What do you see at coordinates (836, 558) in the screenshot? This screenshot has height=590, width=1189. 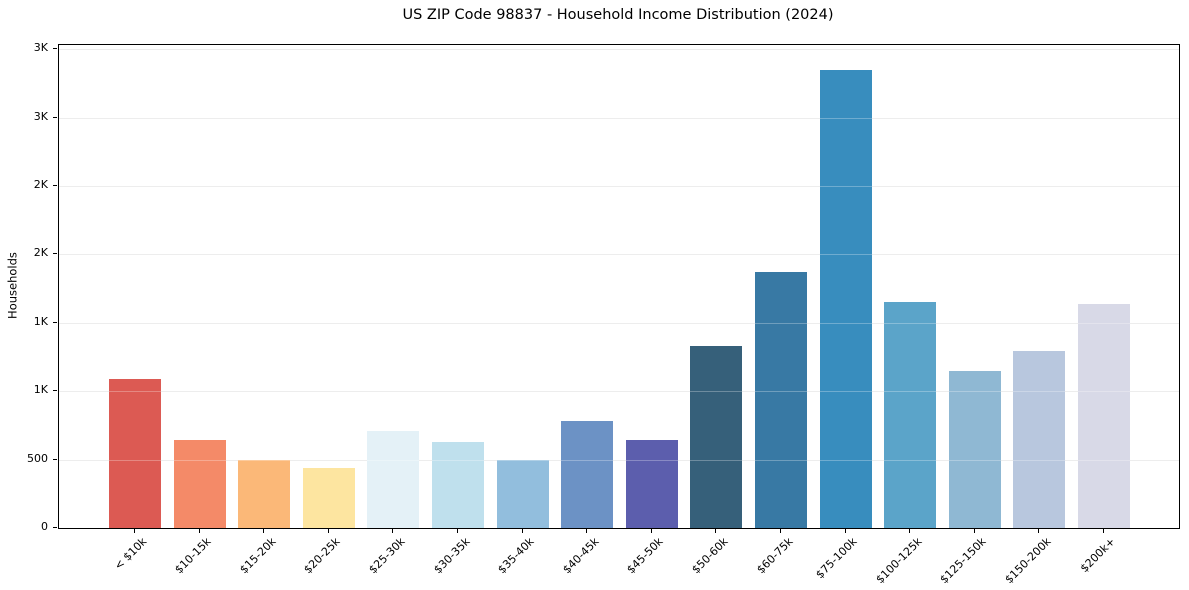 I see `x-tick-label-11: $75-100k` at bounding box center [836, 558].